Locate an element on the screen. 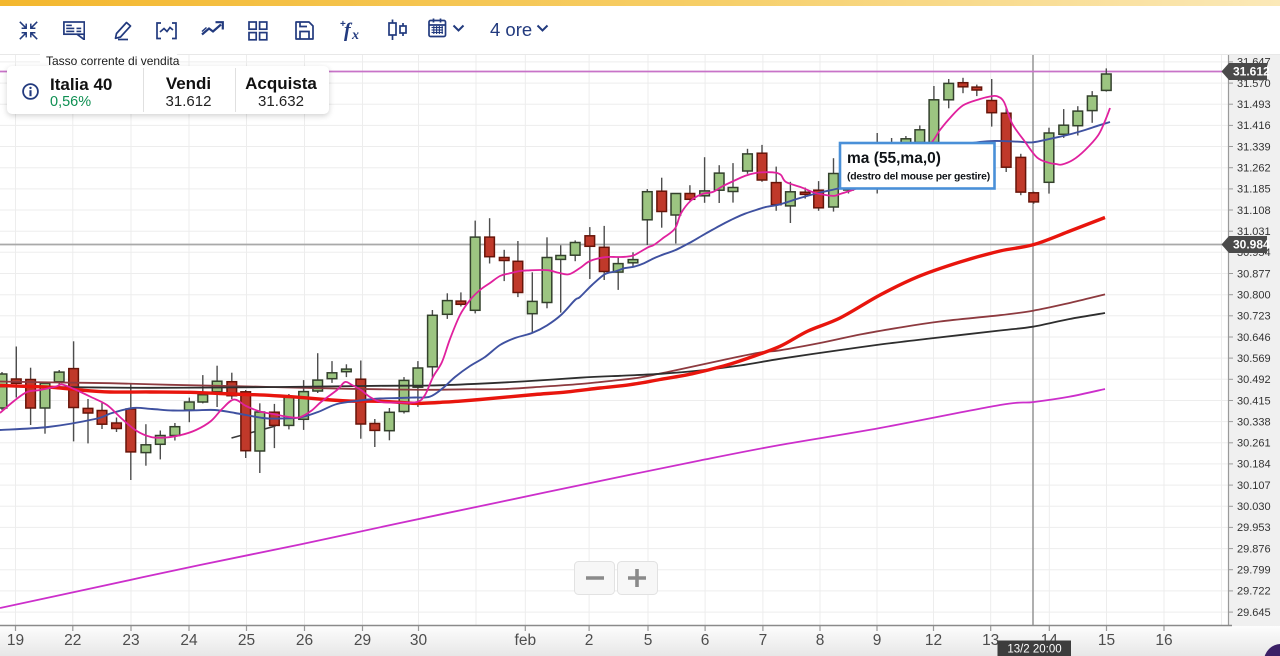 This screenshot has height=656, width=1280. svg-text: 19 is located at coordinates (15, 640).